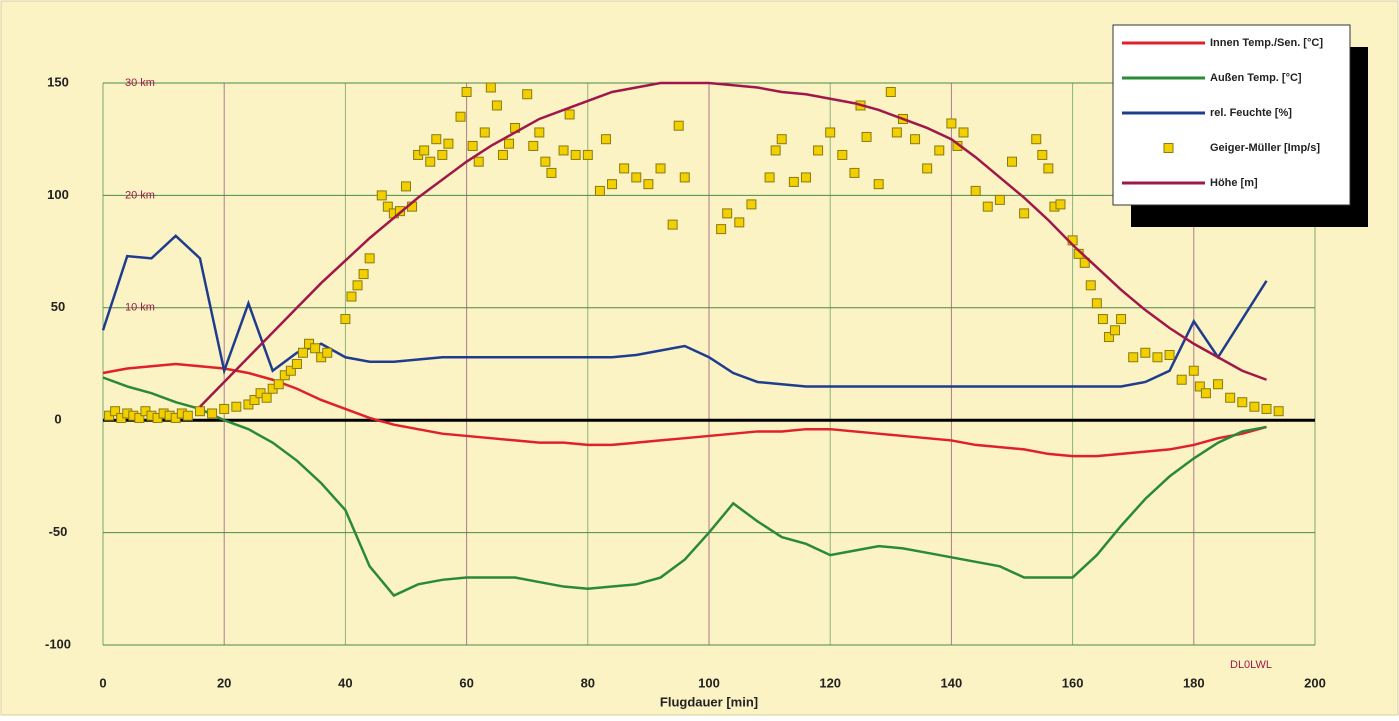 The height and width of the screenshot is (721, 1399). Describe the element at coordinates (224, 682) in the screenshot. I see `x-tick-label: 20` at that location.